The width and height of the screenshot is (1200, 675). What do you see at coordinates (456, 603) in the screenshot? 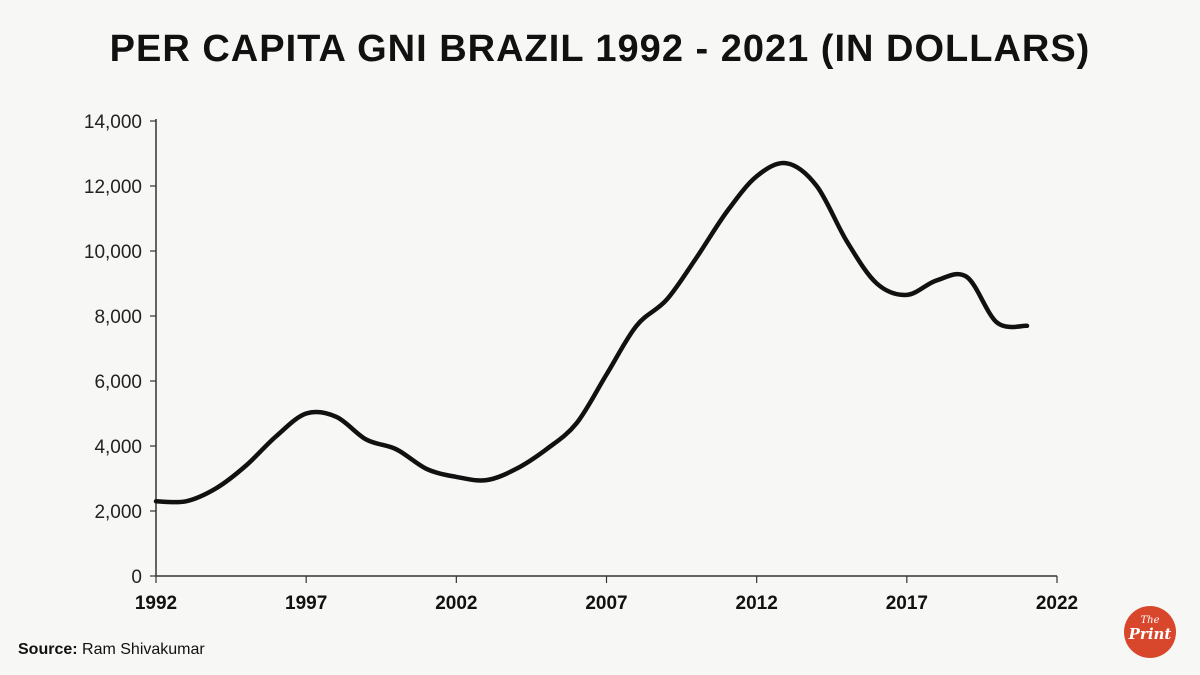
I see `x-tick-label: 2002` at bounding box center [456, 603].